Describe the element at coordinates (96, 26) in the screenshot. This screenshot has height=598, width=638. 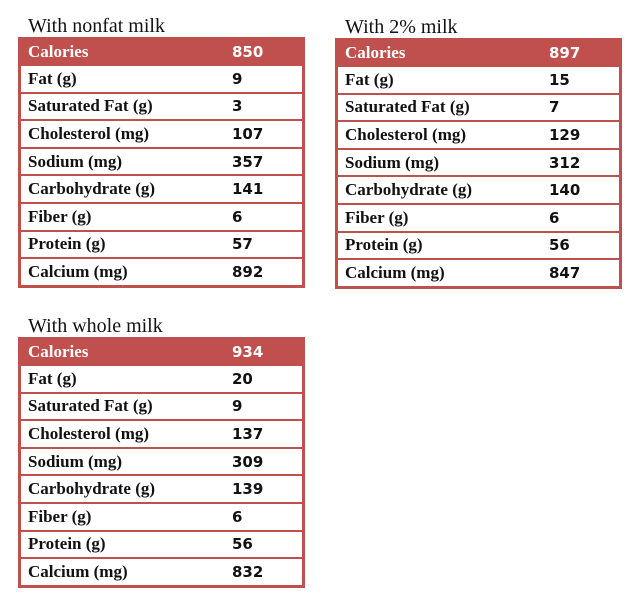
I see `table-title: With nonfat milk` at that location.